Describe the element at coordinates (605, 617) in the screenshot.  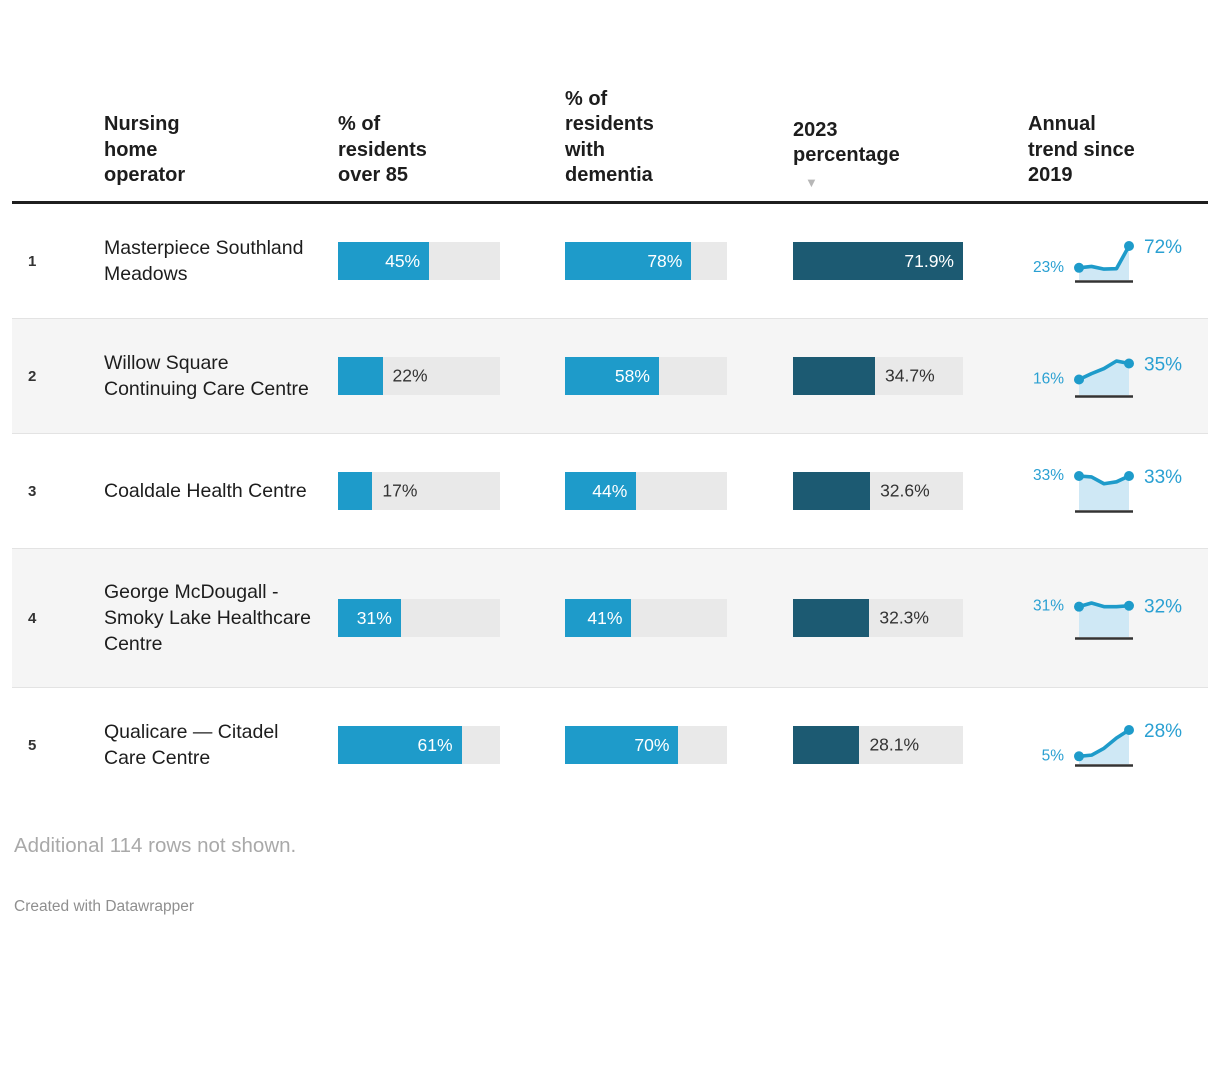
I see `bar-label: 41%` at that location.